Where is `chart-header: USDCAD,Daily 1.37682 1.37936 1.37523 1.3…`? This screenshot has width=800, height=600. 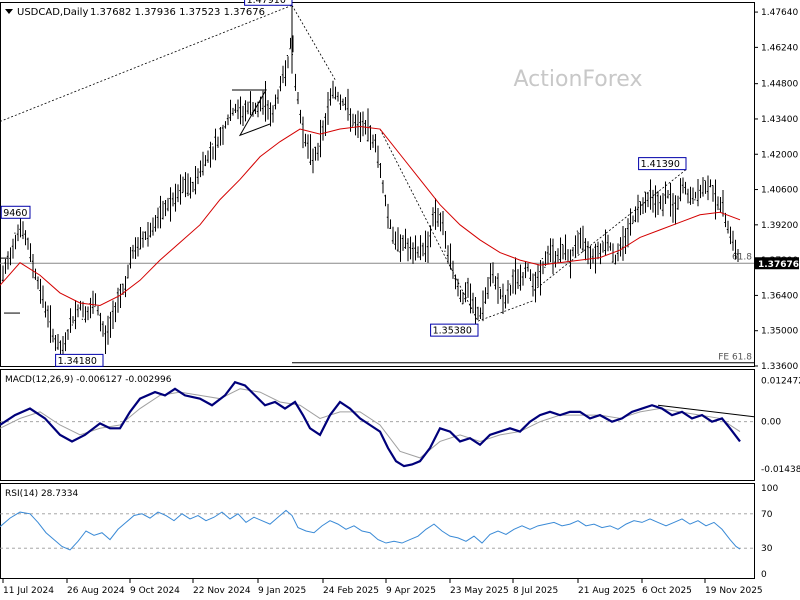
chart-header: USDCAD,Daily 1.37682 1.37936 1.37523 1.3… is located at coordinates (135, 12).